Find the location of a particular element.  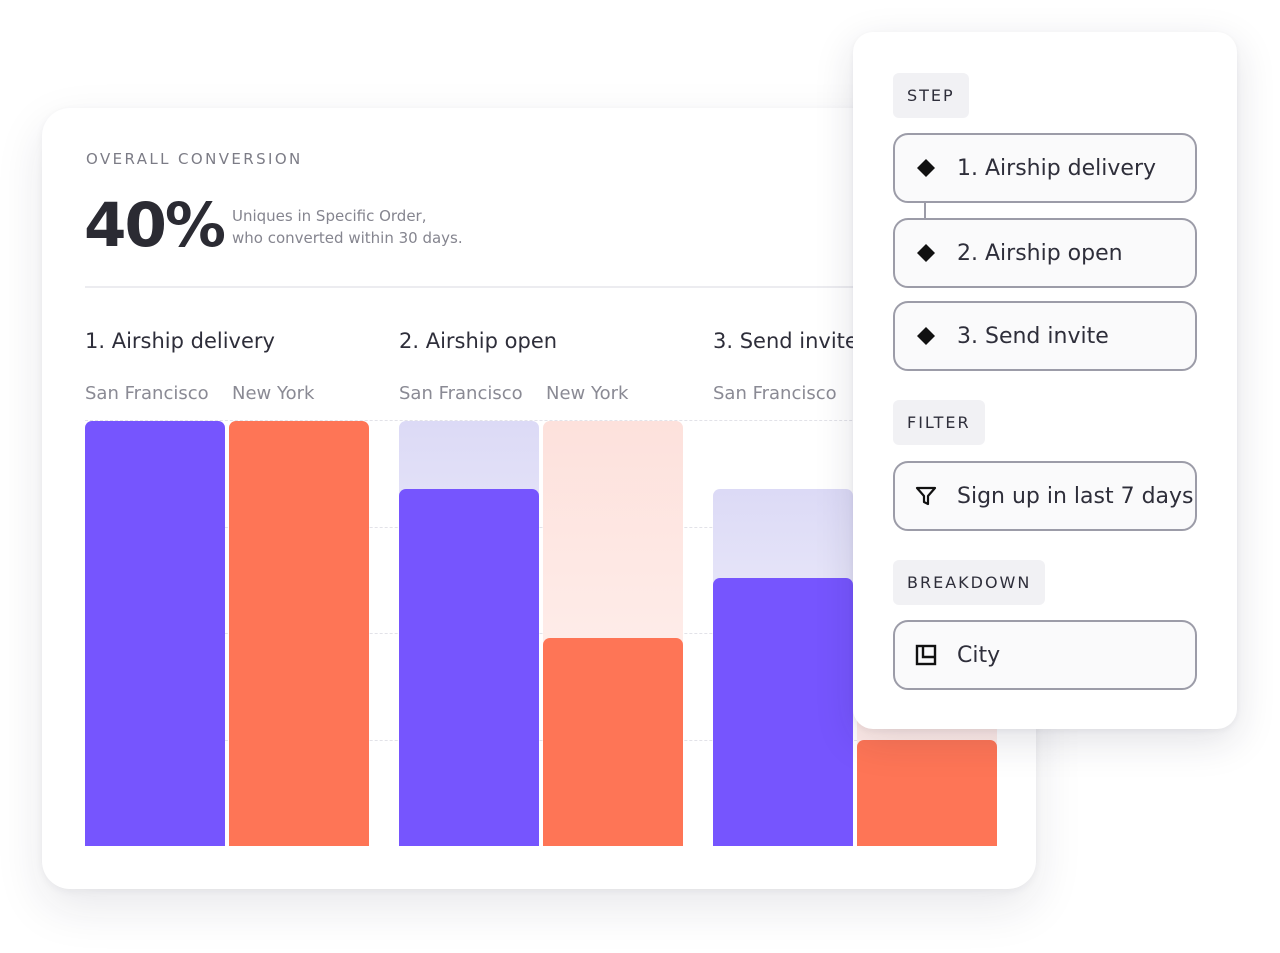

filter-pill: Sign up in last 7 days is located at coordinates (1045, 496).